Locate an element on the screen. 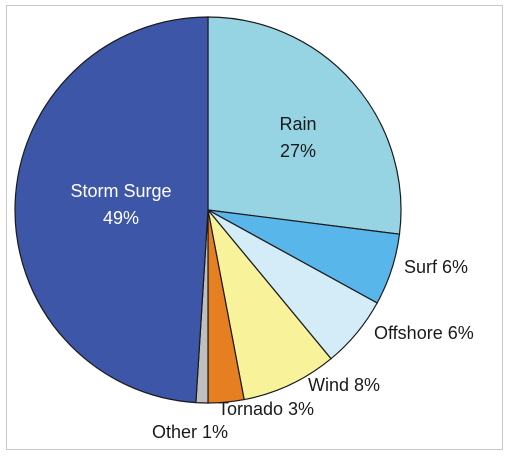  slice-label-storm-surge: Storm Surge 49% is located at coordinates (120, 204).